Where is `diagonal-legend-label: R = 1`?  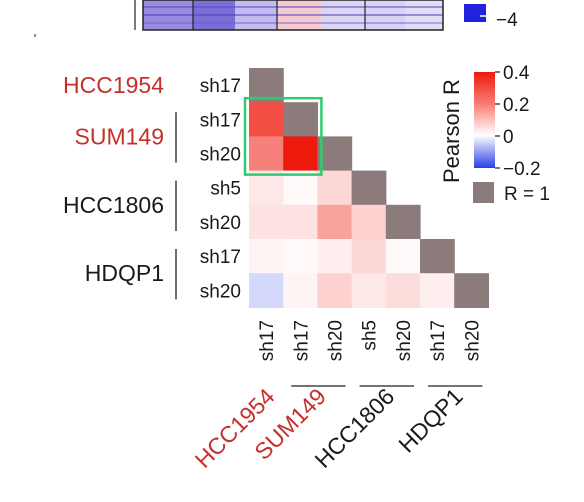
diagonal-legend-label: R = 1 is located at coordinates (527, 194).